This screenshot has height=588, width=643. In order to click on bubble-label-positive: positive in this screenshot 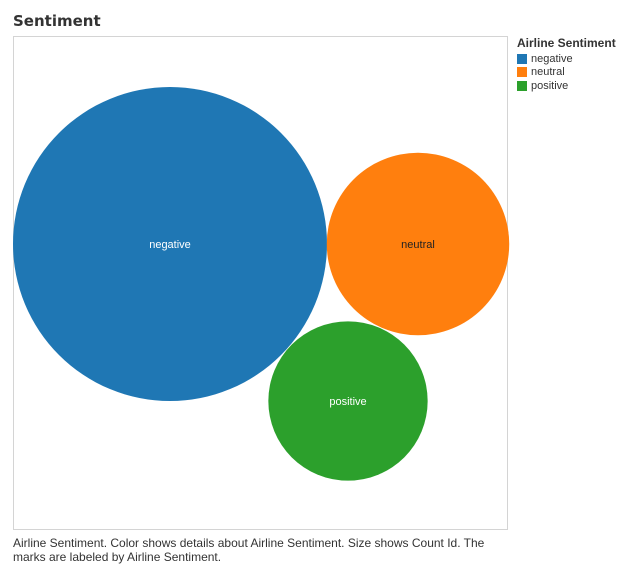, I will do `click(347, 402)`.